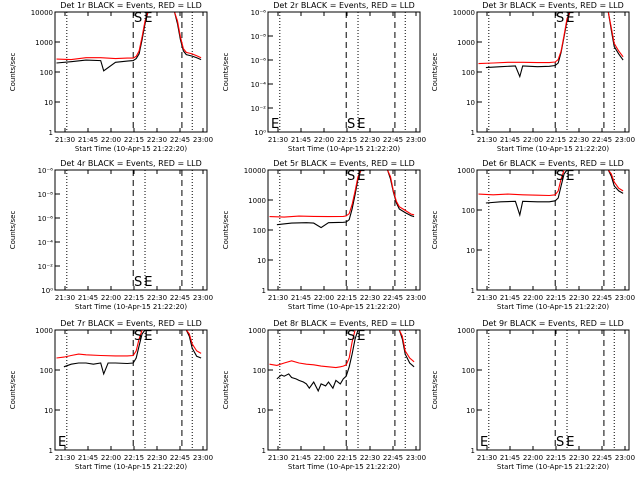  I want to click on chart-title: Det 9r BLACK = Events, RED = LLD, so click(553, 323).